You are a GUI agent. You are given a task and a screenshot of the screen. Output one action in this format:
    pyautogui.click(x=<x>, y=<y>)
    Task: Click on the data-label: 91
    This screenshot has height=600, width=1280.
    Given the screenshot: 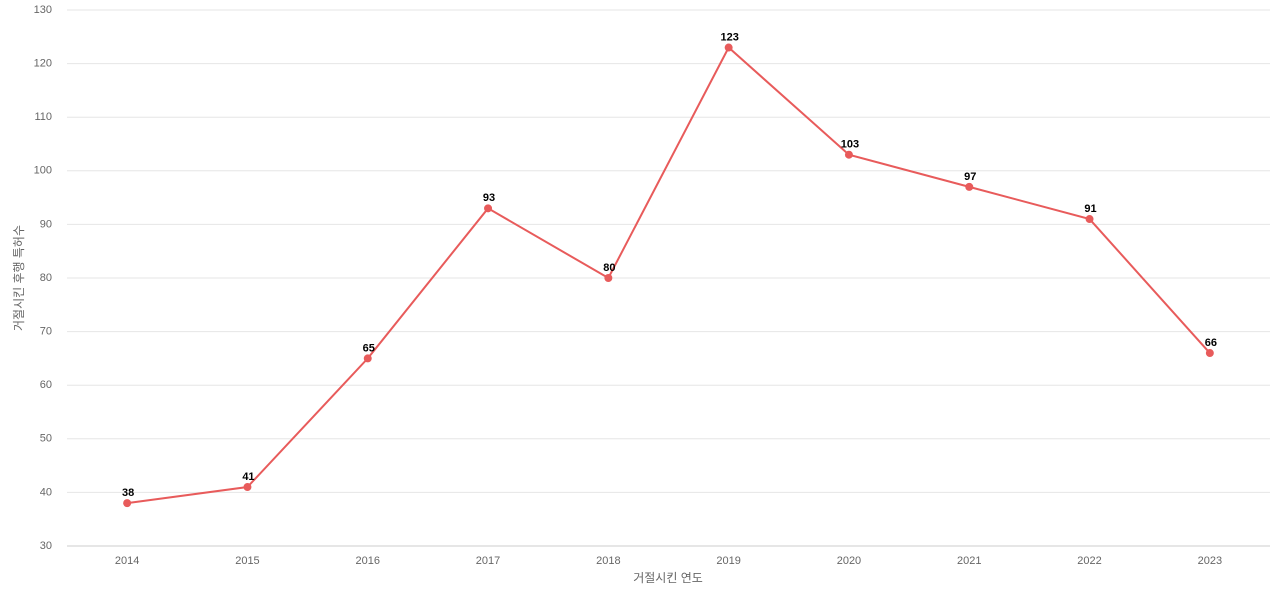 What is the action you would take?
    pyautogui.click(x=1090, y=209)
    